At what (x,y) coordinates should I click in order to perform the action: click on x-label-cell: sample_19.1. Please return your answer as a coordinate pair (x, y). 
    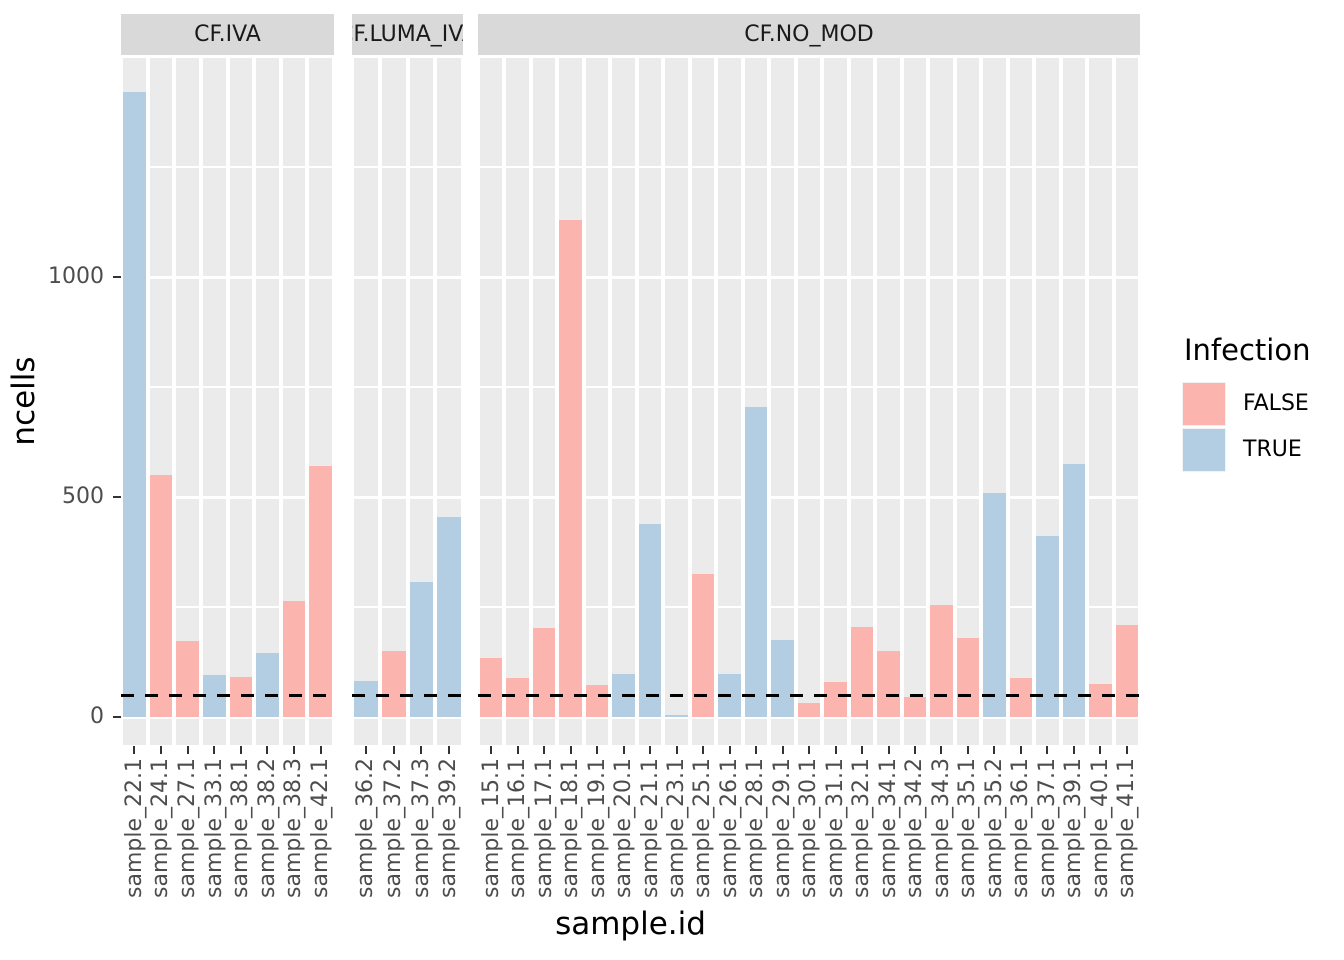
    Looking at the image, I should click on (597, 834).